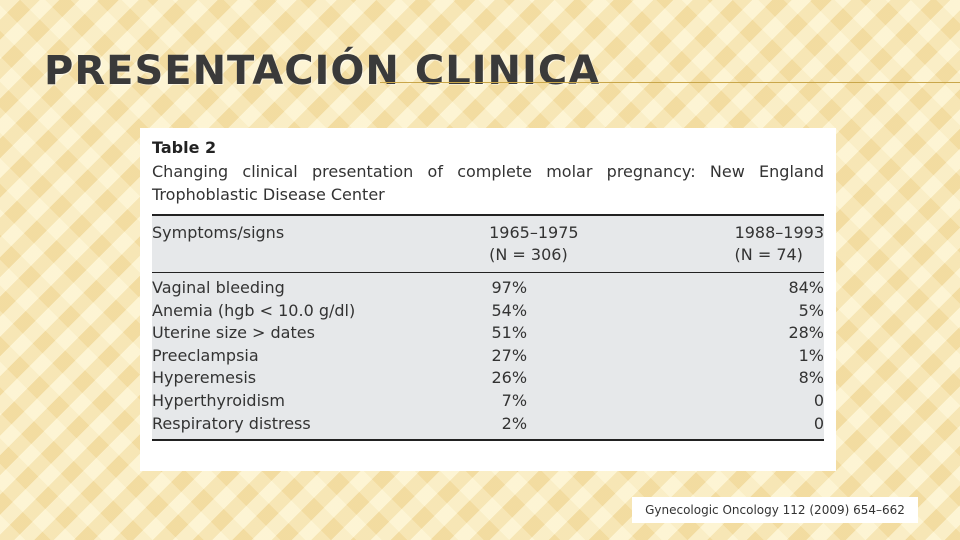 This screenshot has width=960, height=540. I want to click on table-row: Hyperemesis 26% 8%, so click(488, 378).